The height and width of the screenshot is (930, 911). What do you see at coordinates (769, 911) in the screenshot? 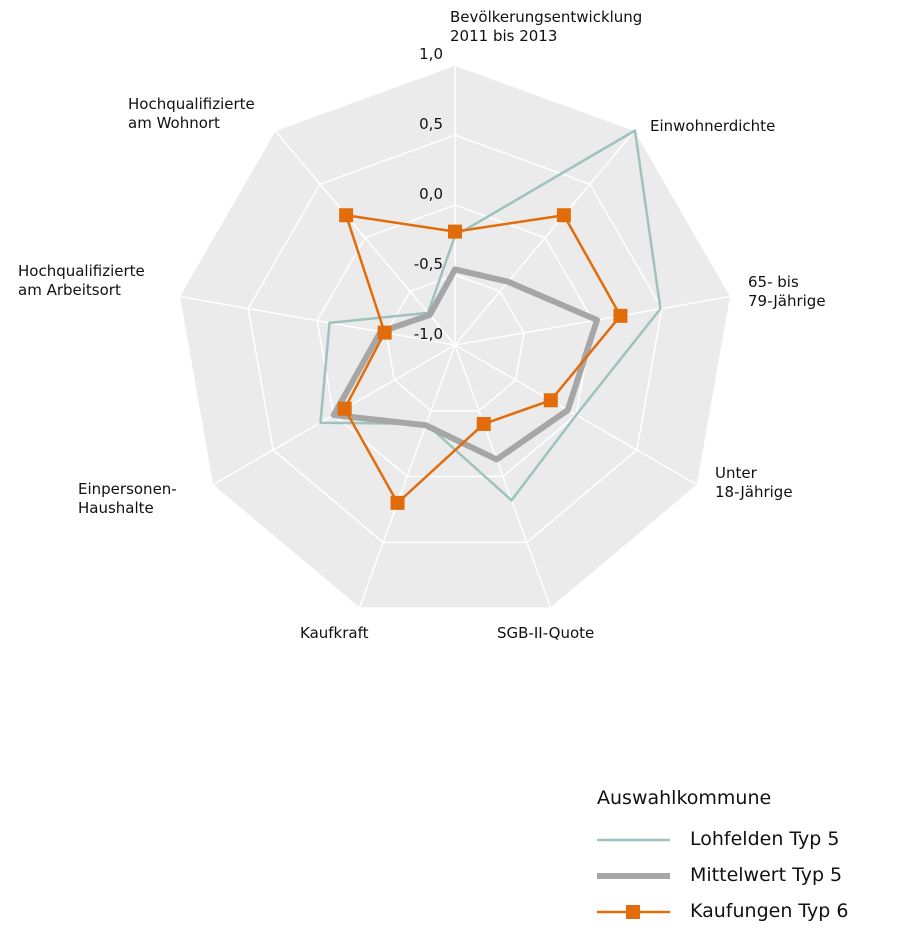
I see `legend-label: Kaufungen Typ 6` at bounding box center [769, 911].